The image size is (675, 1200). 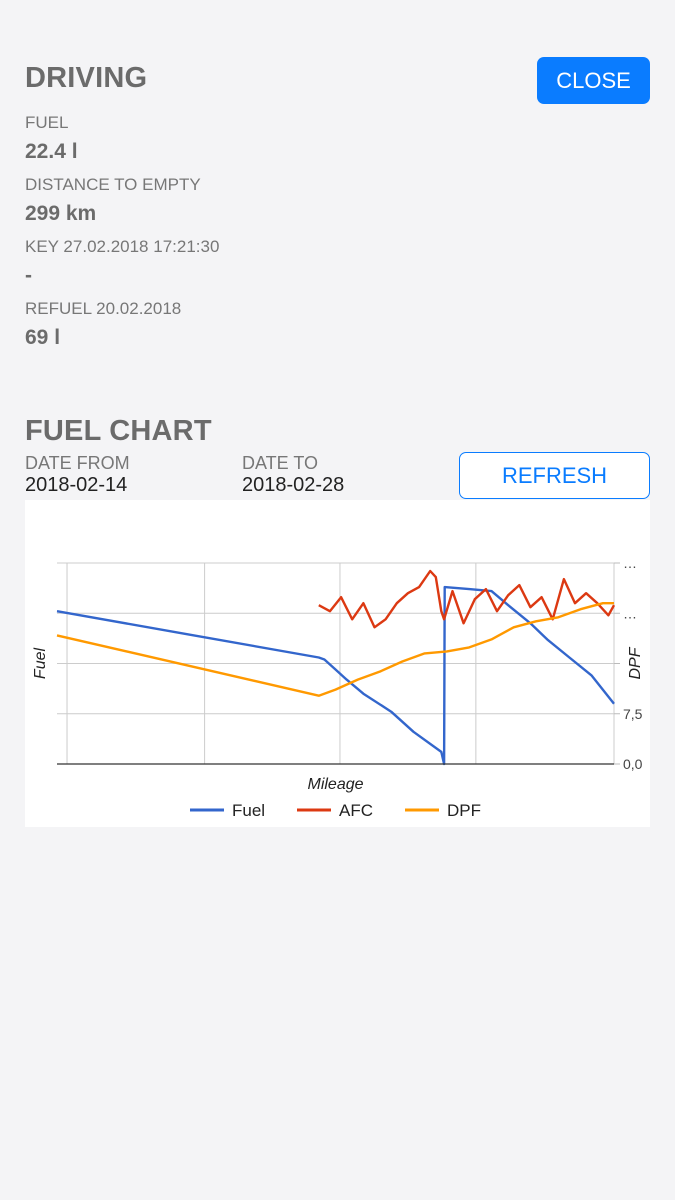 What do you see at coordinates (248, 810) in the screenshot?
I see `legend-label: Fuel` at bounding box center [248, 810].